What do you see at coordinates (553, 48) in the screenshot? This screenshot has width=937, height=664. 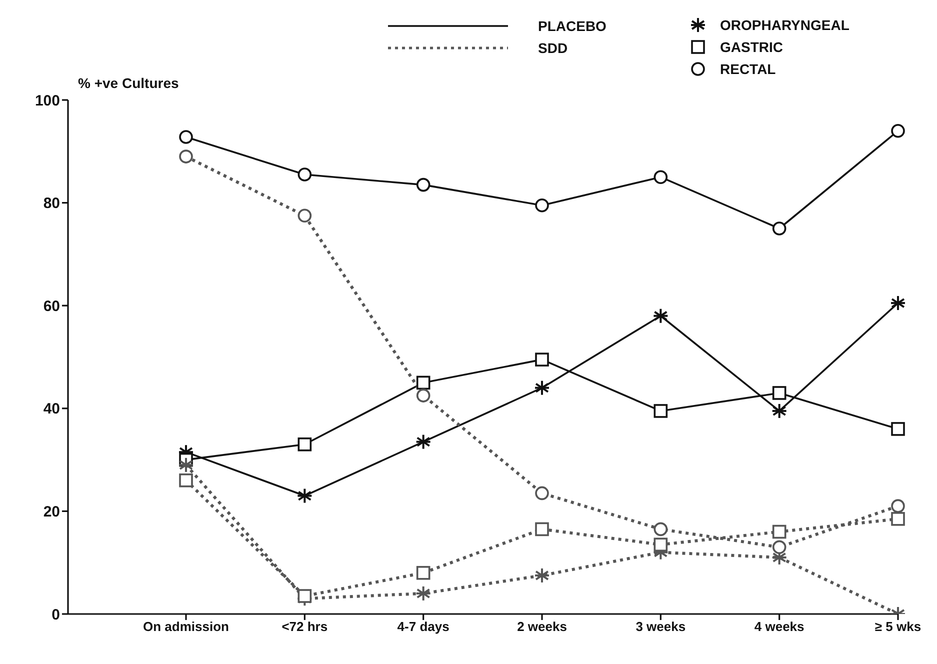 I see `text: SDD` at bounding box center [553, 48].